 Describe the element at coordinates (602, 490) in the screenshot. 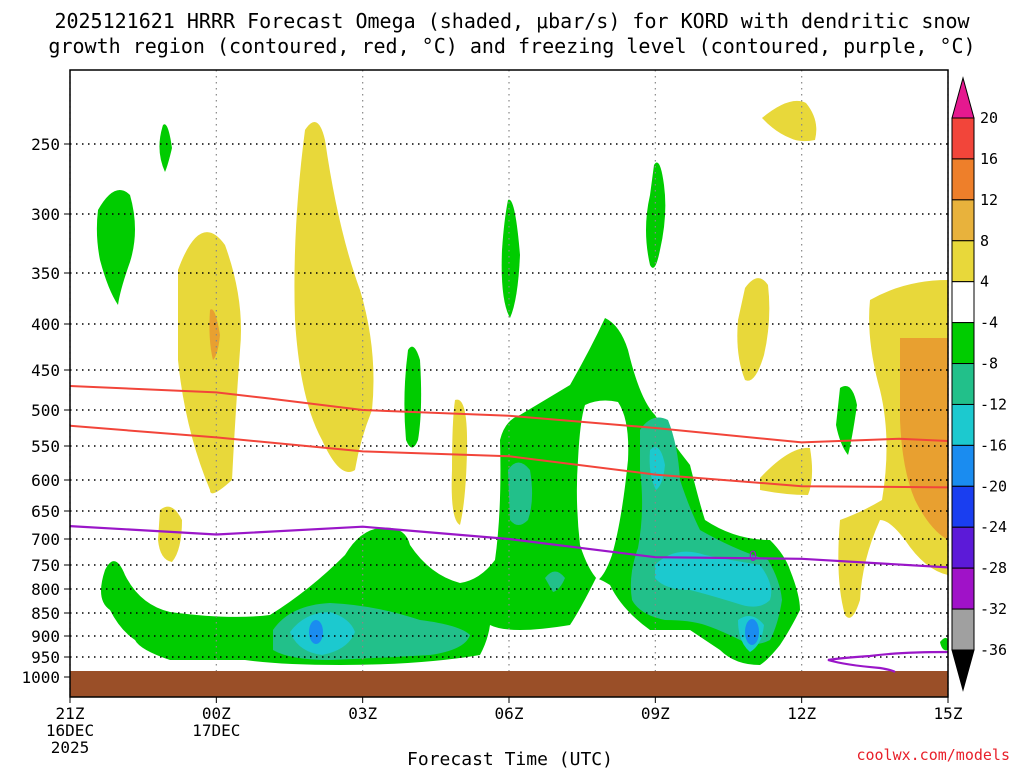

I see `omega-neutral-hole` at that location.